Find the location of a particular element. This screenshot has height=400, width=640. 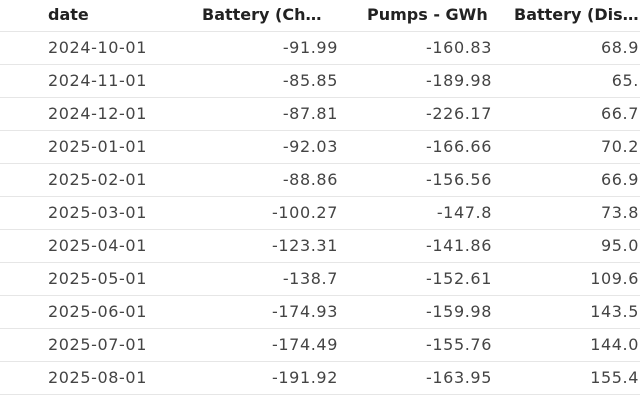

table-row: 2025-02-01 -88.86 -156.56 66.9 is located at coordinates (320, 180).